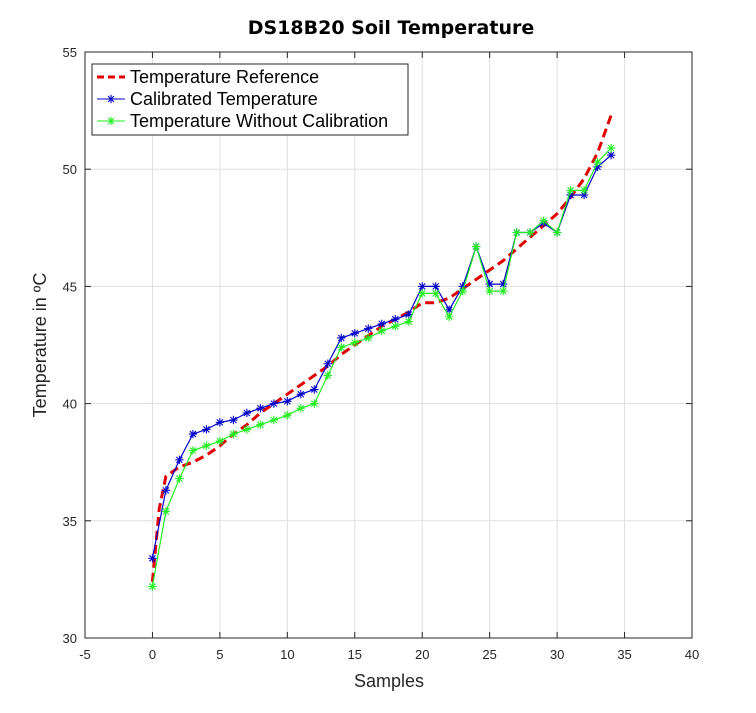  Describe the element at coordinates (422, 654) in the screenshot. I see `x-tick-label: 20` at that location.